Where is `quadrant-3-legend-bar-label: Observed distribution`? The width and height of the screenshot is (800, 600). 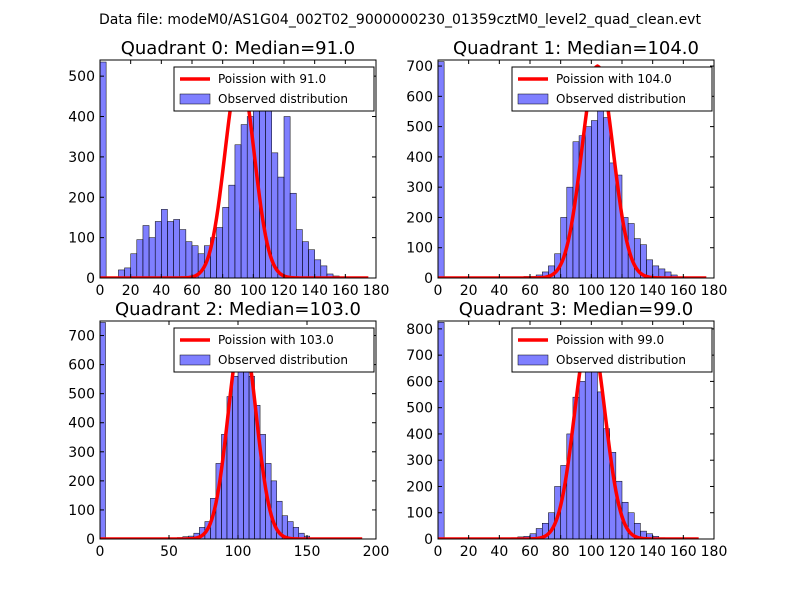 quadrant-3-legend-bar-label: Observed distribution is located at coordinates (621, 360).